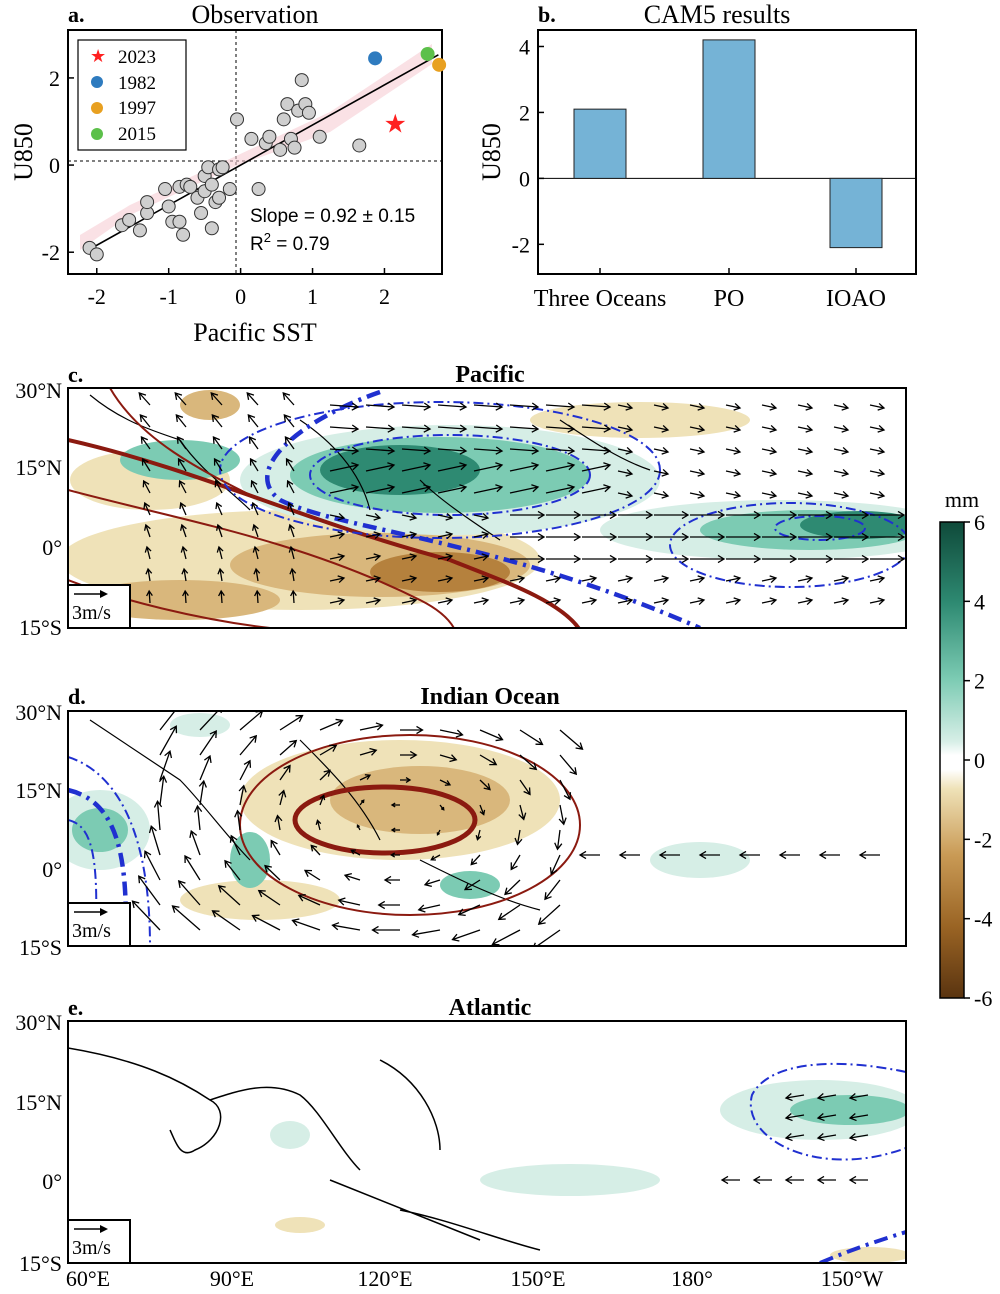  What do you see at coordinates (490, 1008) in the screenshot?
I see `panel-e-title: Atlantic` at bounding box center [490, 1008].